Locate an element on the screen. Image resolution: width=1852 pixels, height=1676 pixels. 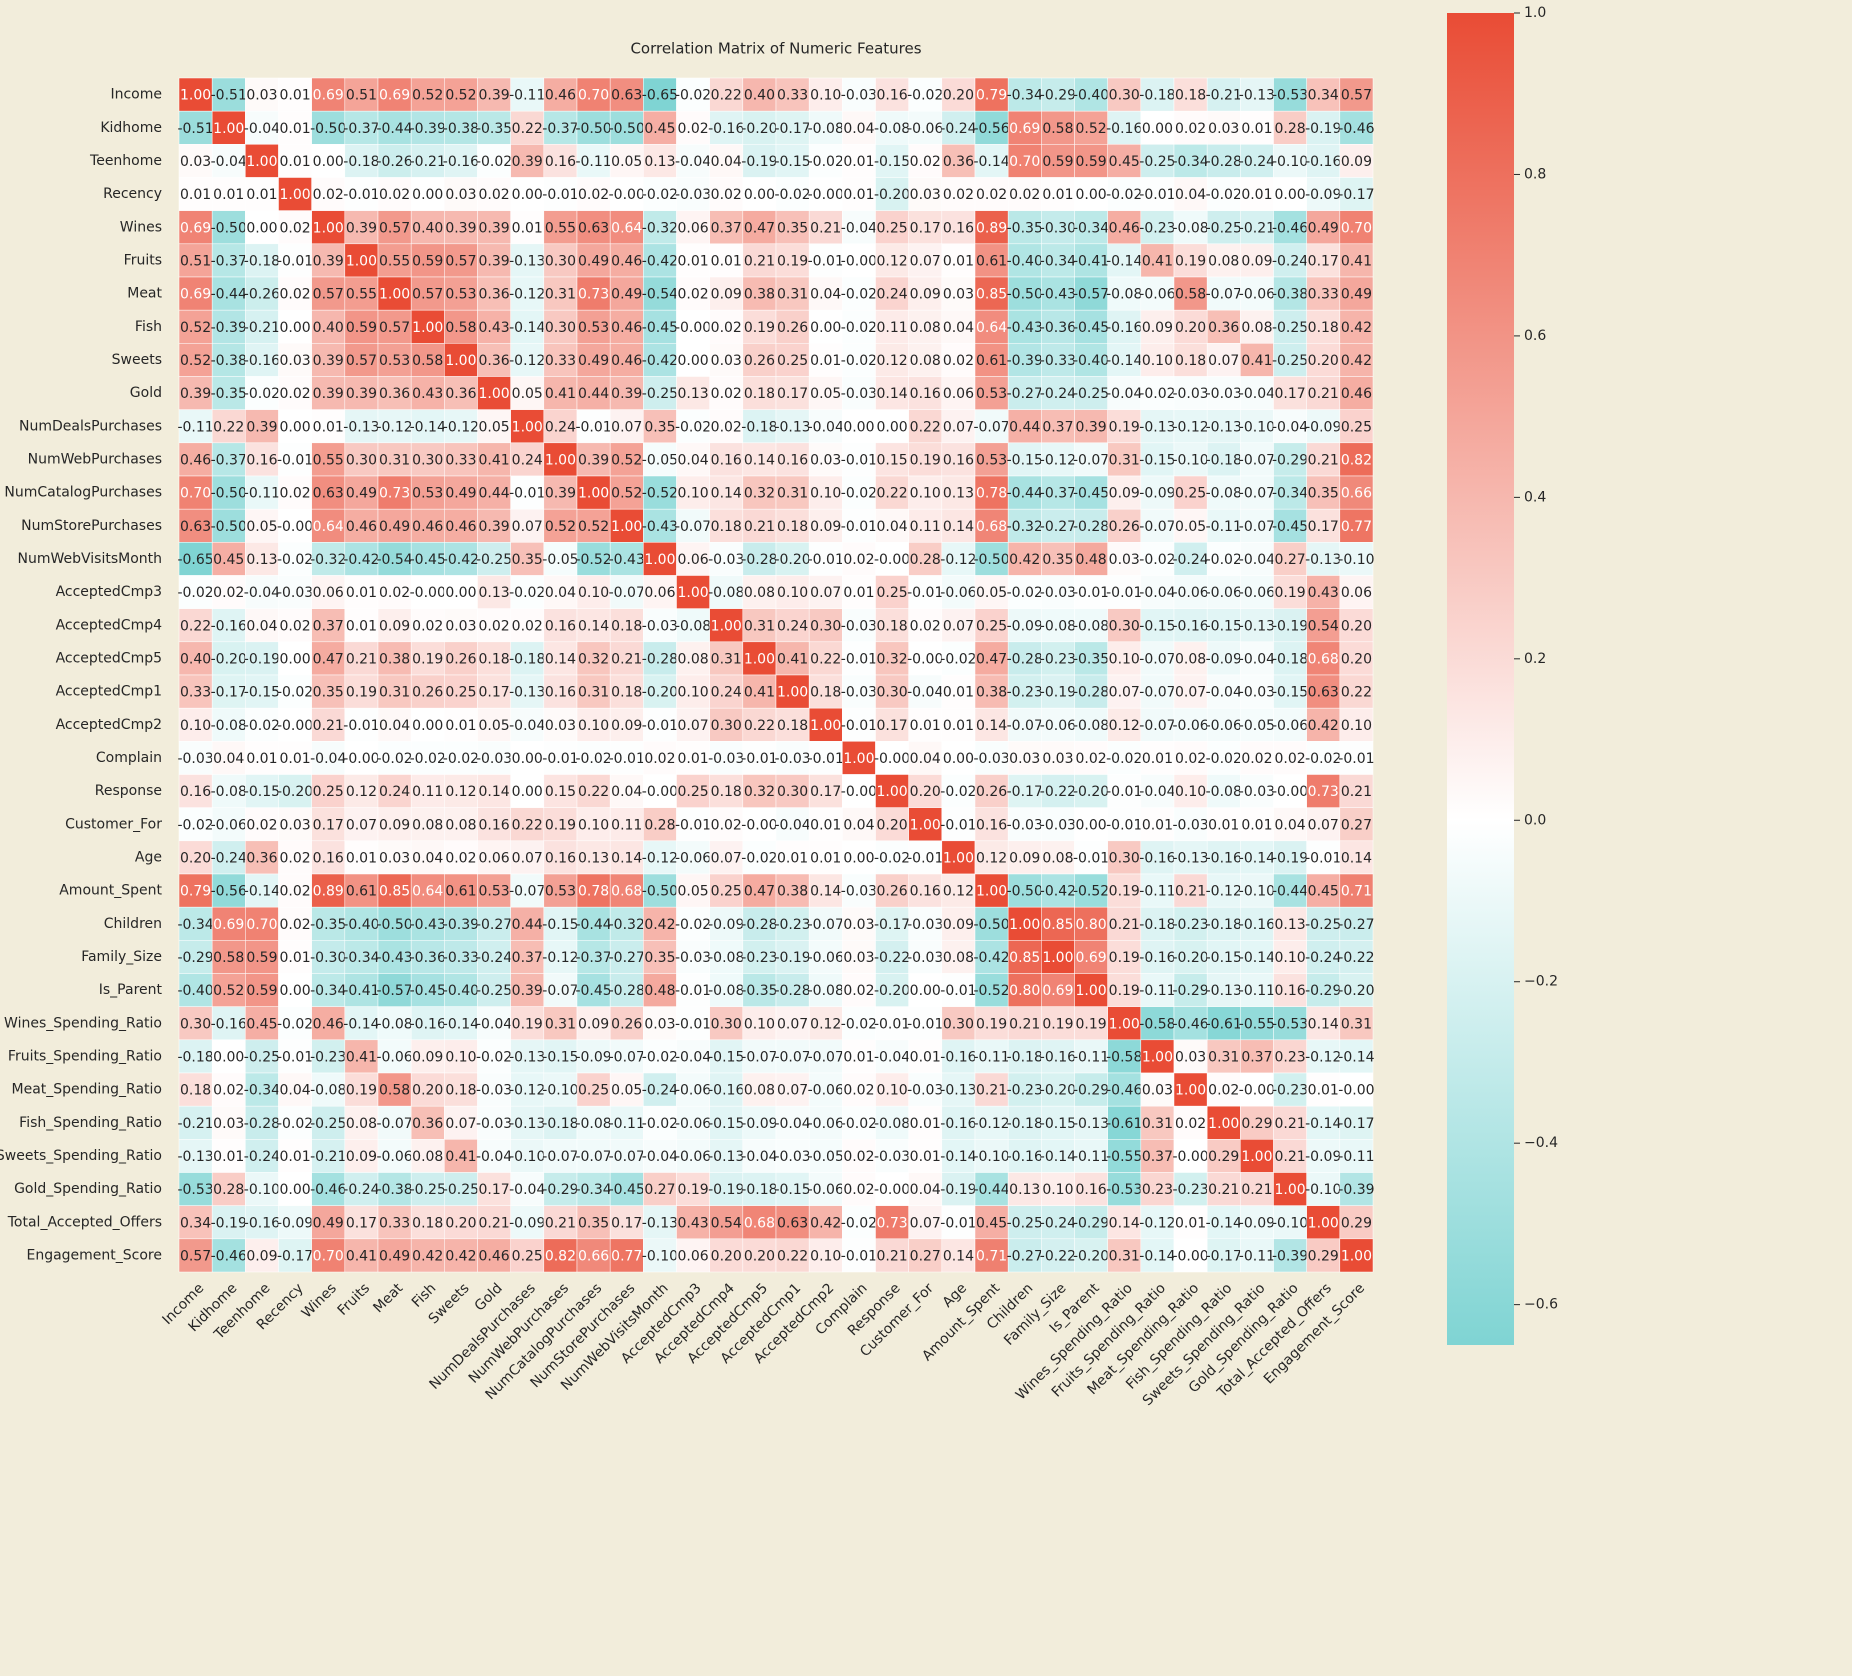
cell-label: 0.14 is located at coordinates (958, 1256).